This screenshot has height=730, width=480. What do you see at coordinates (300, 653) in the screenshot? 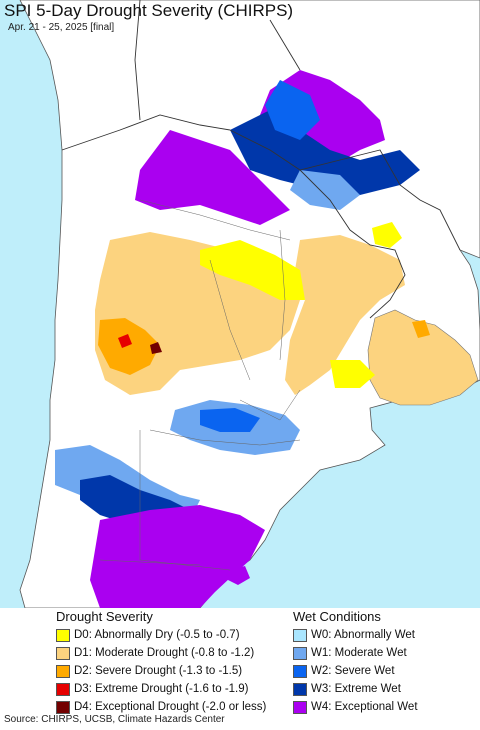
I see `w1-swatch` at bounding box center [300, 653].